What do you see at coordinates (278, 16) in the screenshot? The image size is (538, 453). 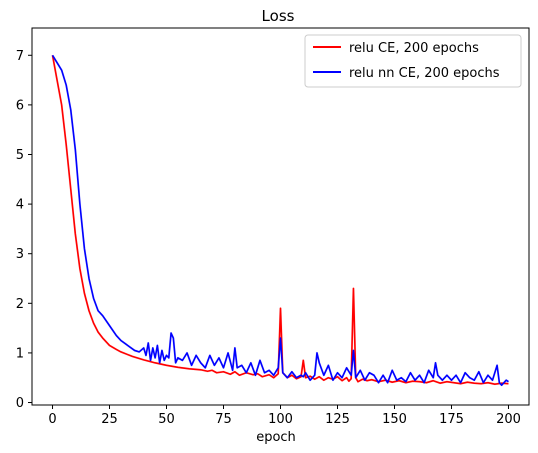 I see `chart-title: Loss` at bounding box center [278, 16].